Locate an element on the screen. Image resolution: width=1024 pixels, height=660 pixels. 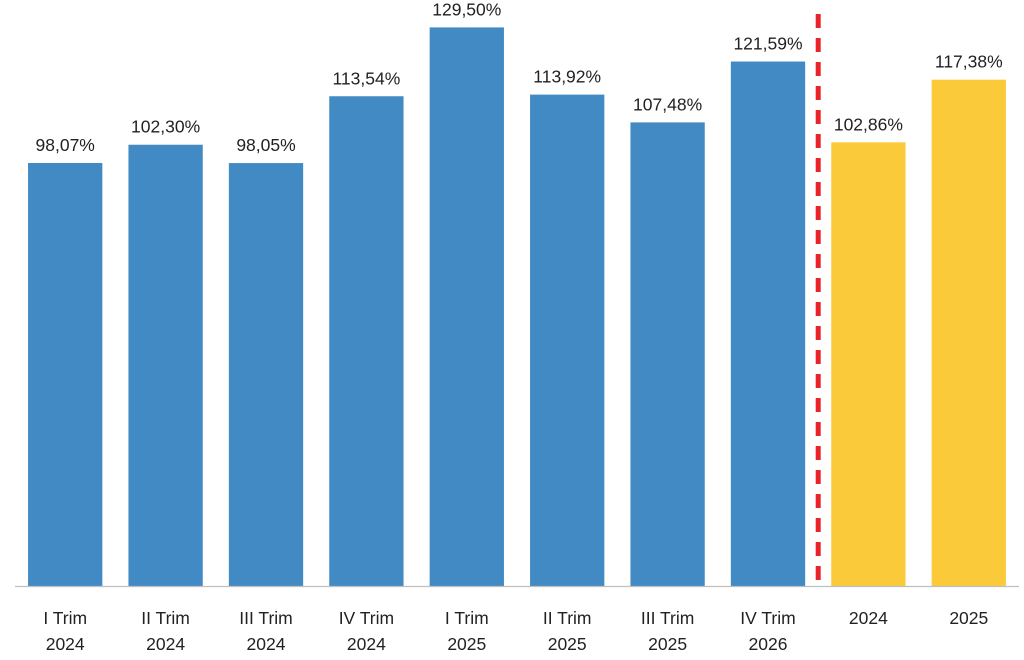
value-label-2: 102,30% is located at coordinates (165, 127).